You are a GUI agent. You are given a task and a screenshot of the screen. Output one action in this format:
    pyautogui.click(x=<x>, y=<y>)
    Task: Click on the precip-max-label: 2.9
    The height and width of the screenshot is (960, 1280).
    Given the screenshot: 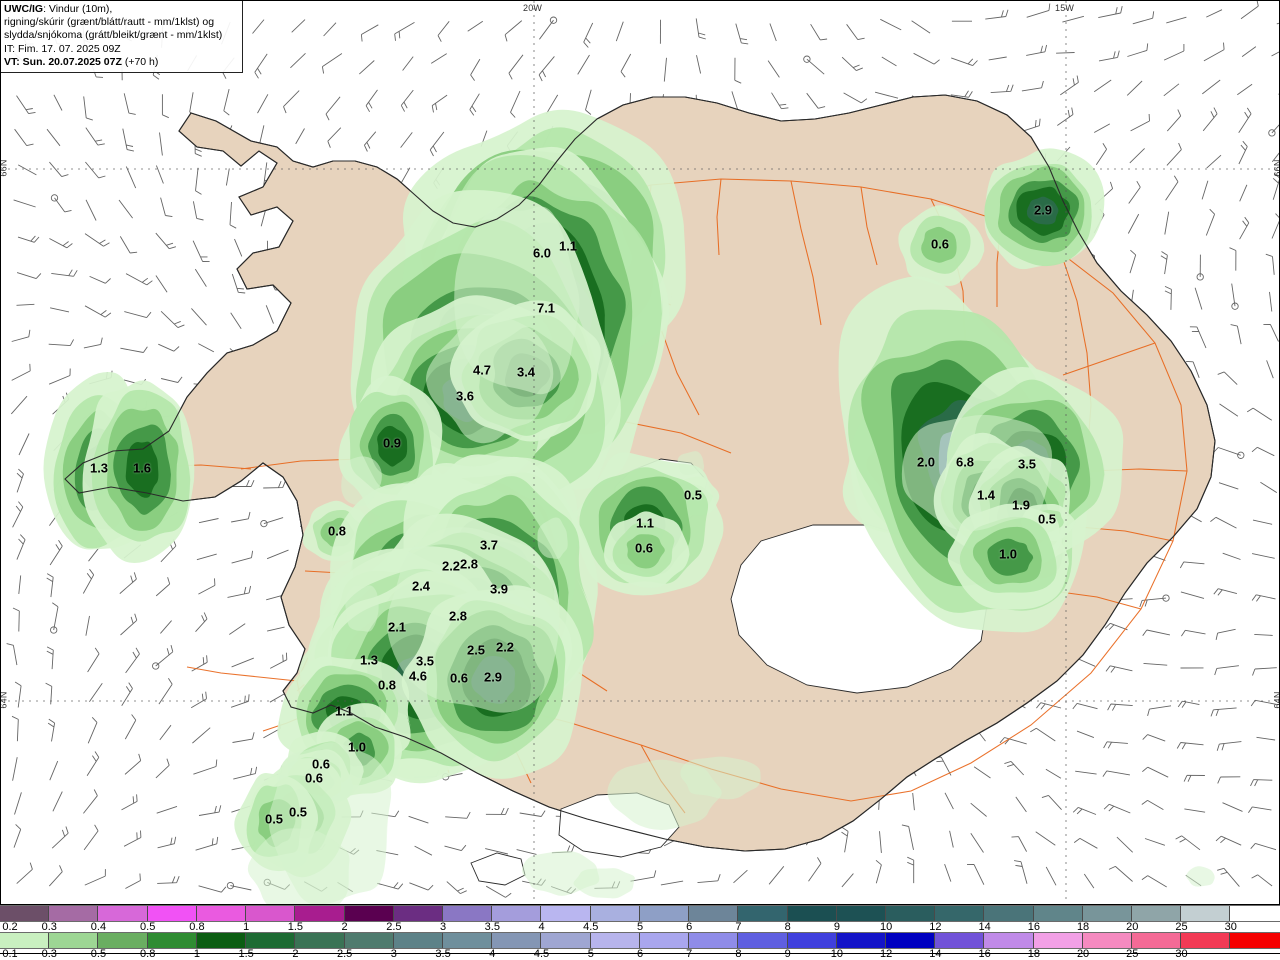 What is the action you would take?
    pyautogui.click(x=493, y=677)
    